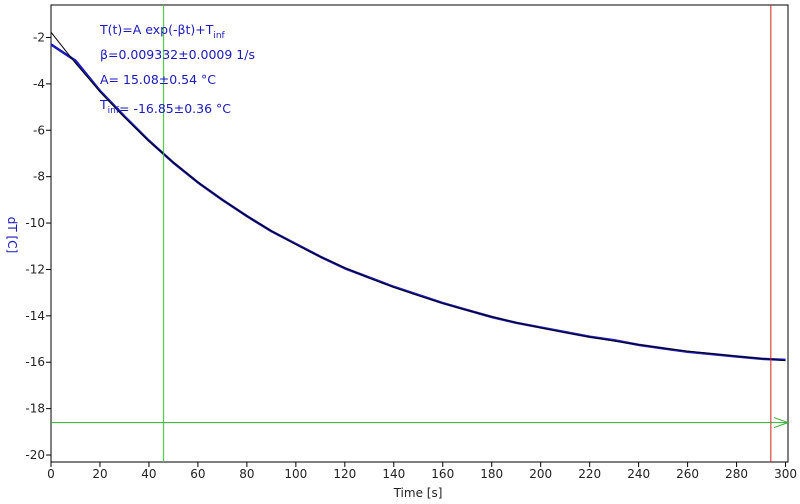 The width and height of the screenshot is (800, 504). I want to click on y-tick-label: -12, so click(35, 269).